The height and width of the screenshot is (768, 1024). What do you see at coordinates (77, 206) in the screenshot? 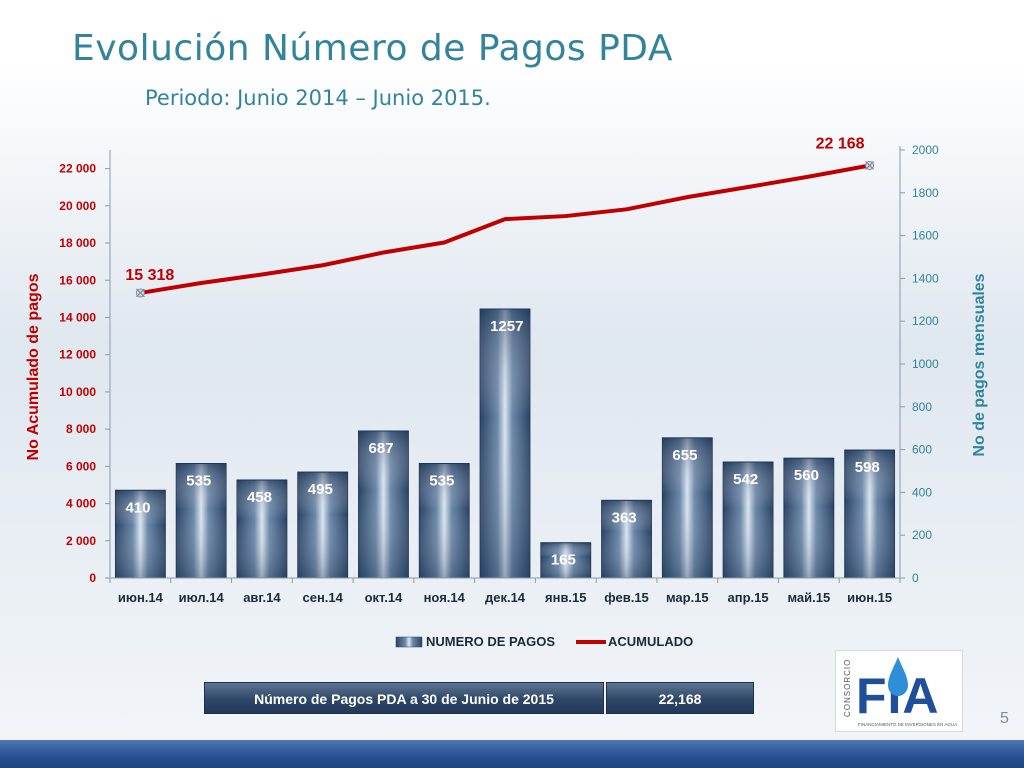
I see `y-left-tick-label: 20 000` at bounding box center [77, 206].